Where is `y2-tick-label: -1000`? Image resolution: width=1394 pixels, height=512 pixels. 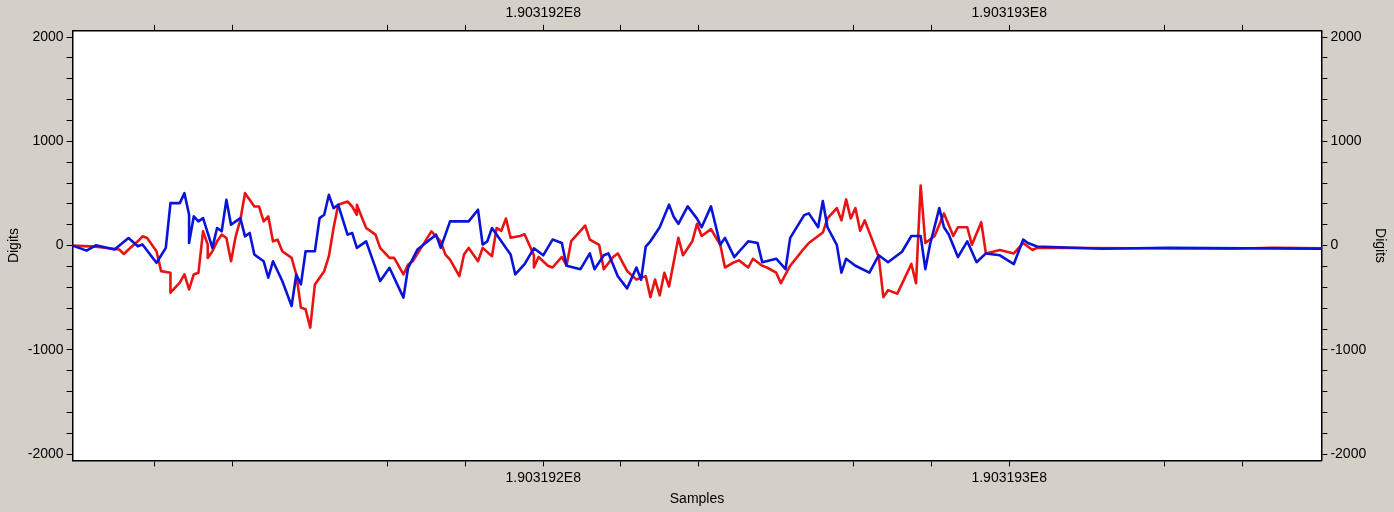 y2-tick-label: -1000 is located at coordinates (1348, 348).